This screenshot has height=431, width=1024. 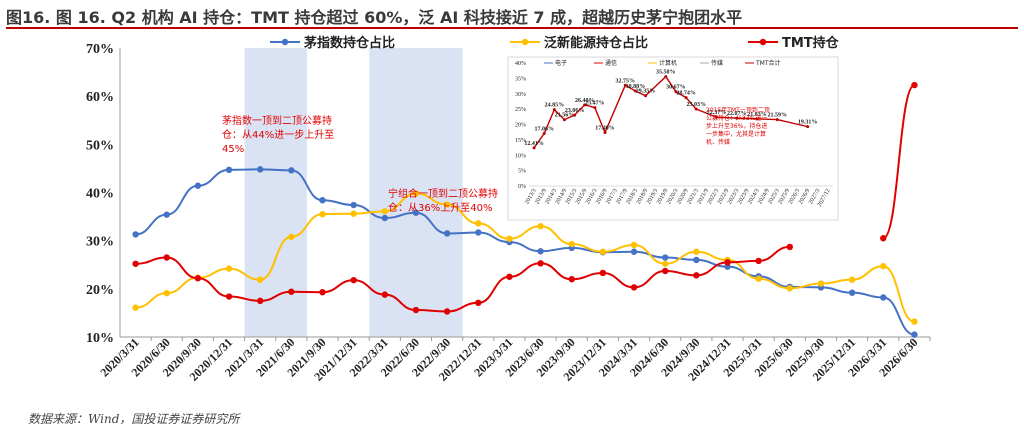 What do you see at coordinates (686, 94) in the screenshot?
I see `inset-tmt-label: 28.74%` at bounding box center [686, 94].